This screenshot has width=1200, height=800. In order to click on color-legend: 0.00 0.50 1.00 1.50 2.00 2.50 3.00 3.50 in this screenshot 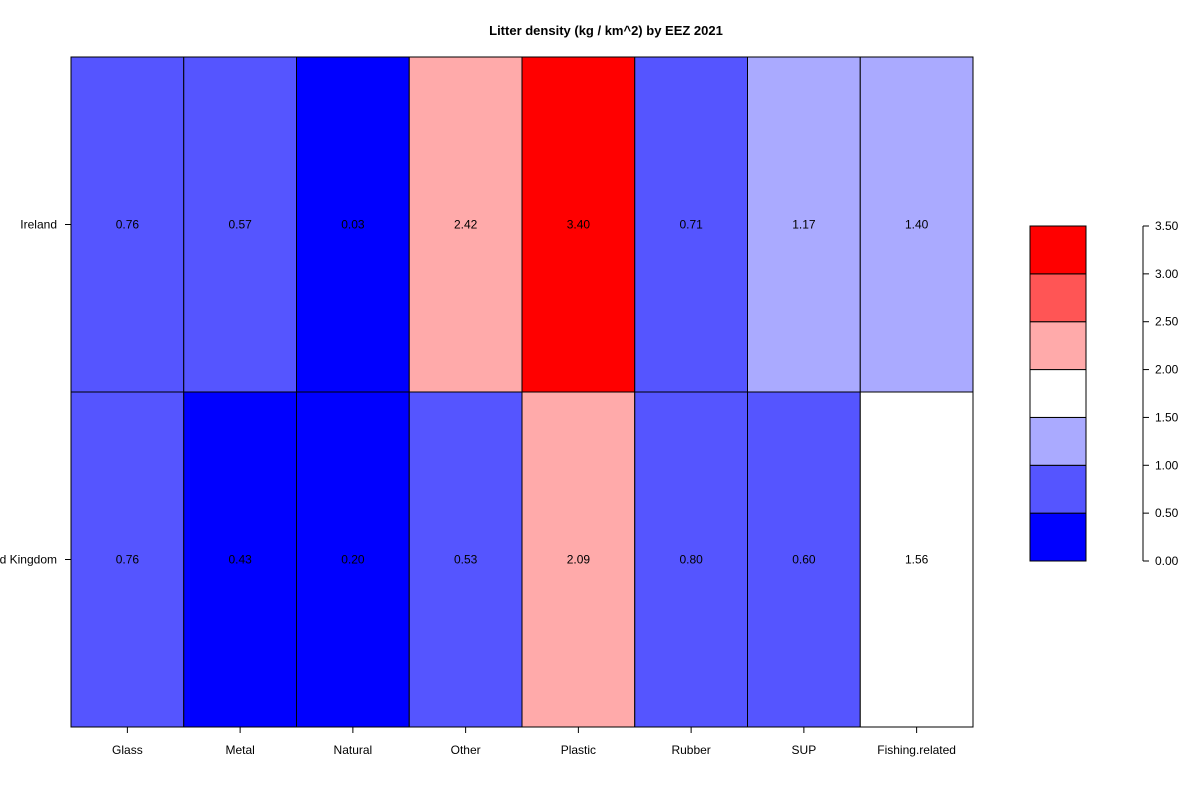, I will do `click(1104, 393)`.